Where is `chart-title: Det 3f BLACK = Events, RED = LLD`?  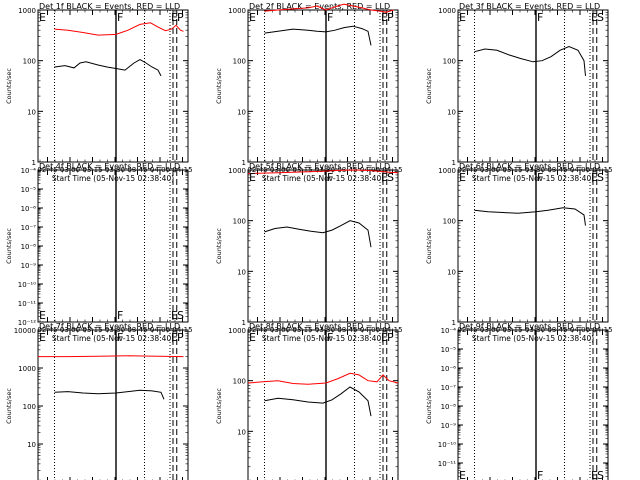 chart-title: Det 3f BLACK = Events, RED = LLD is located at coordinates (529, 6).